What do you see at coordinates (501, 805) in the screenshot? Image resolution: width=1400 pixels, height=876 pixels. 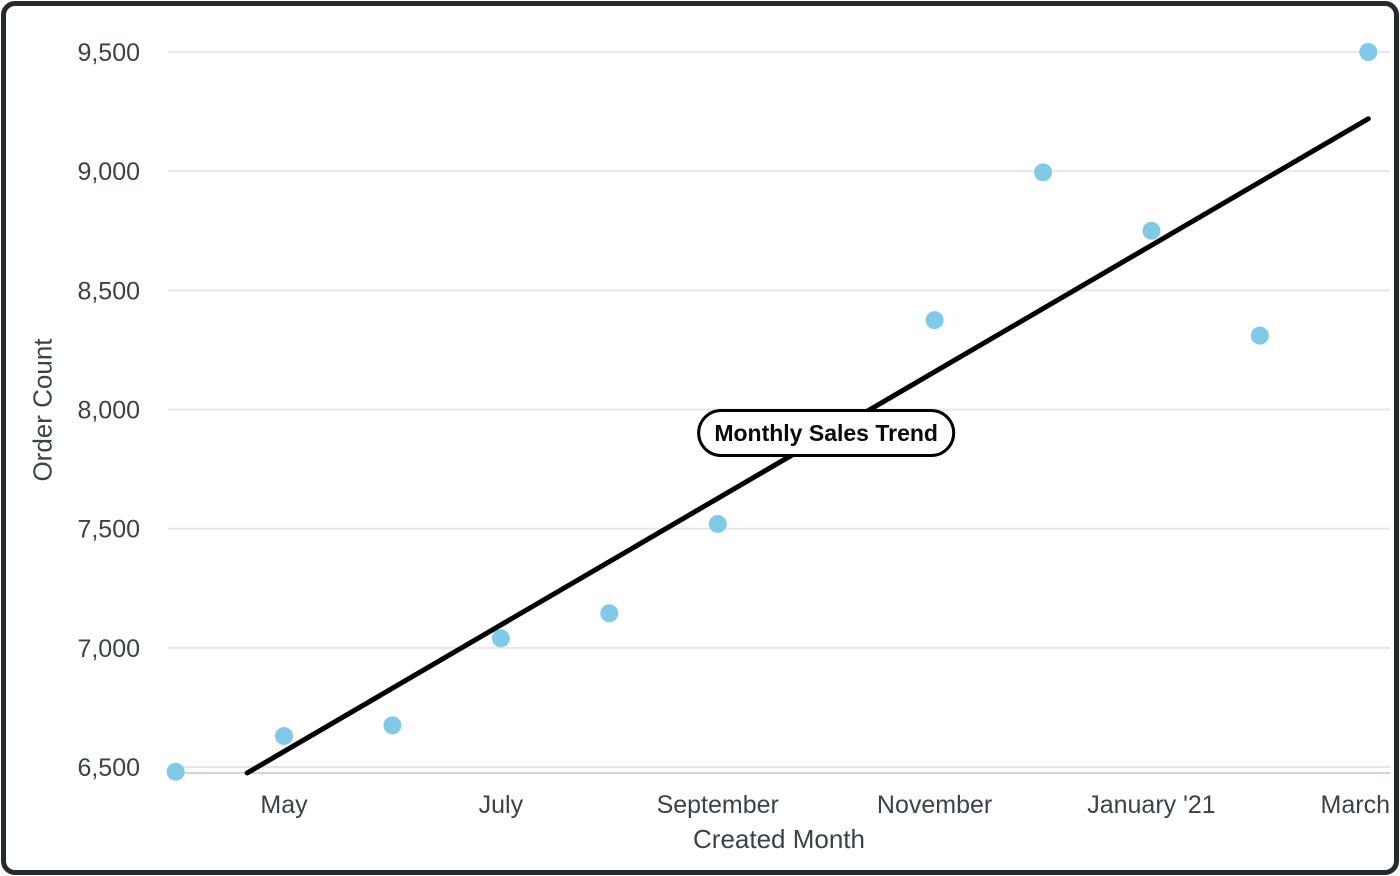 I see `x-axis-tick-label: July` at bounding box center [501, 805].